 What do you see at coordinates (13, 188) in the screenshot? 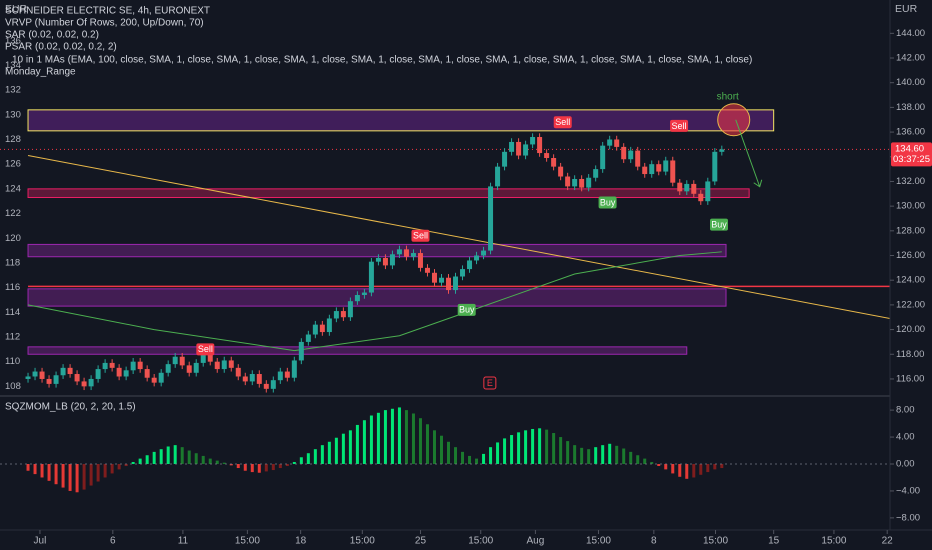
I see `y2-tick-label: 124` at bounding box center [13, 188].